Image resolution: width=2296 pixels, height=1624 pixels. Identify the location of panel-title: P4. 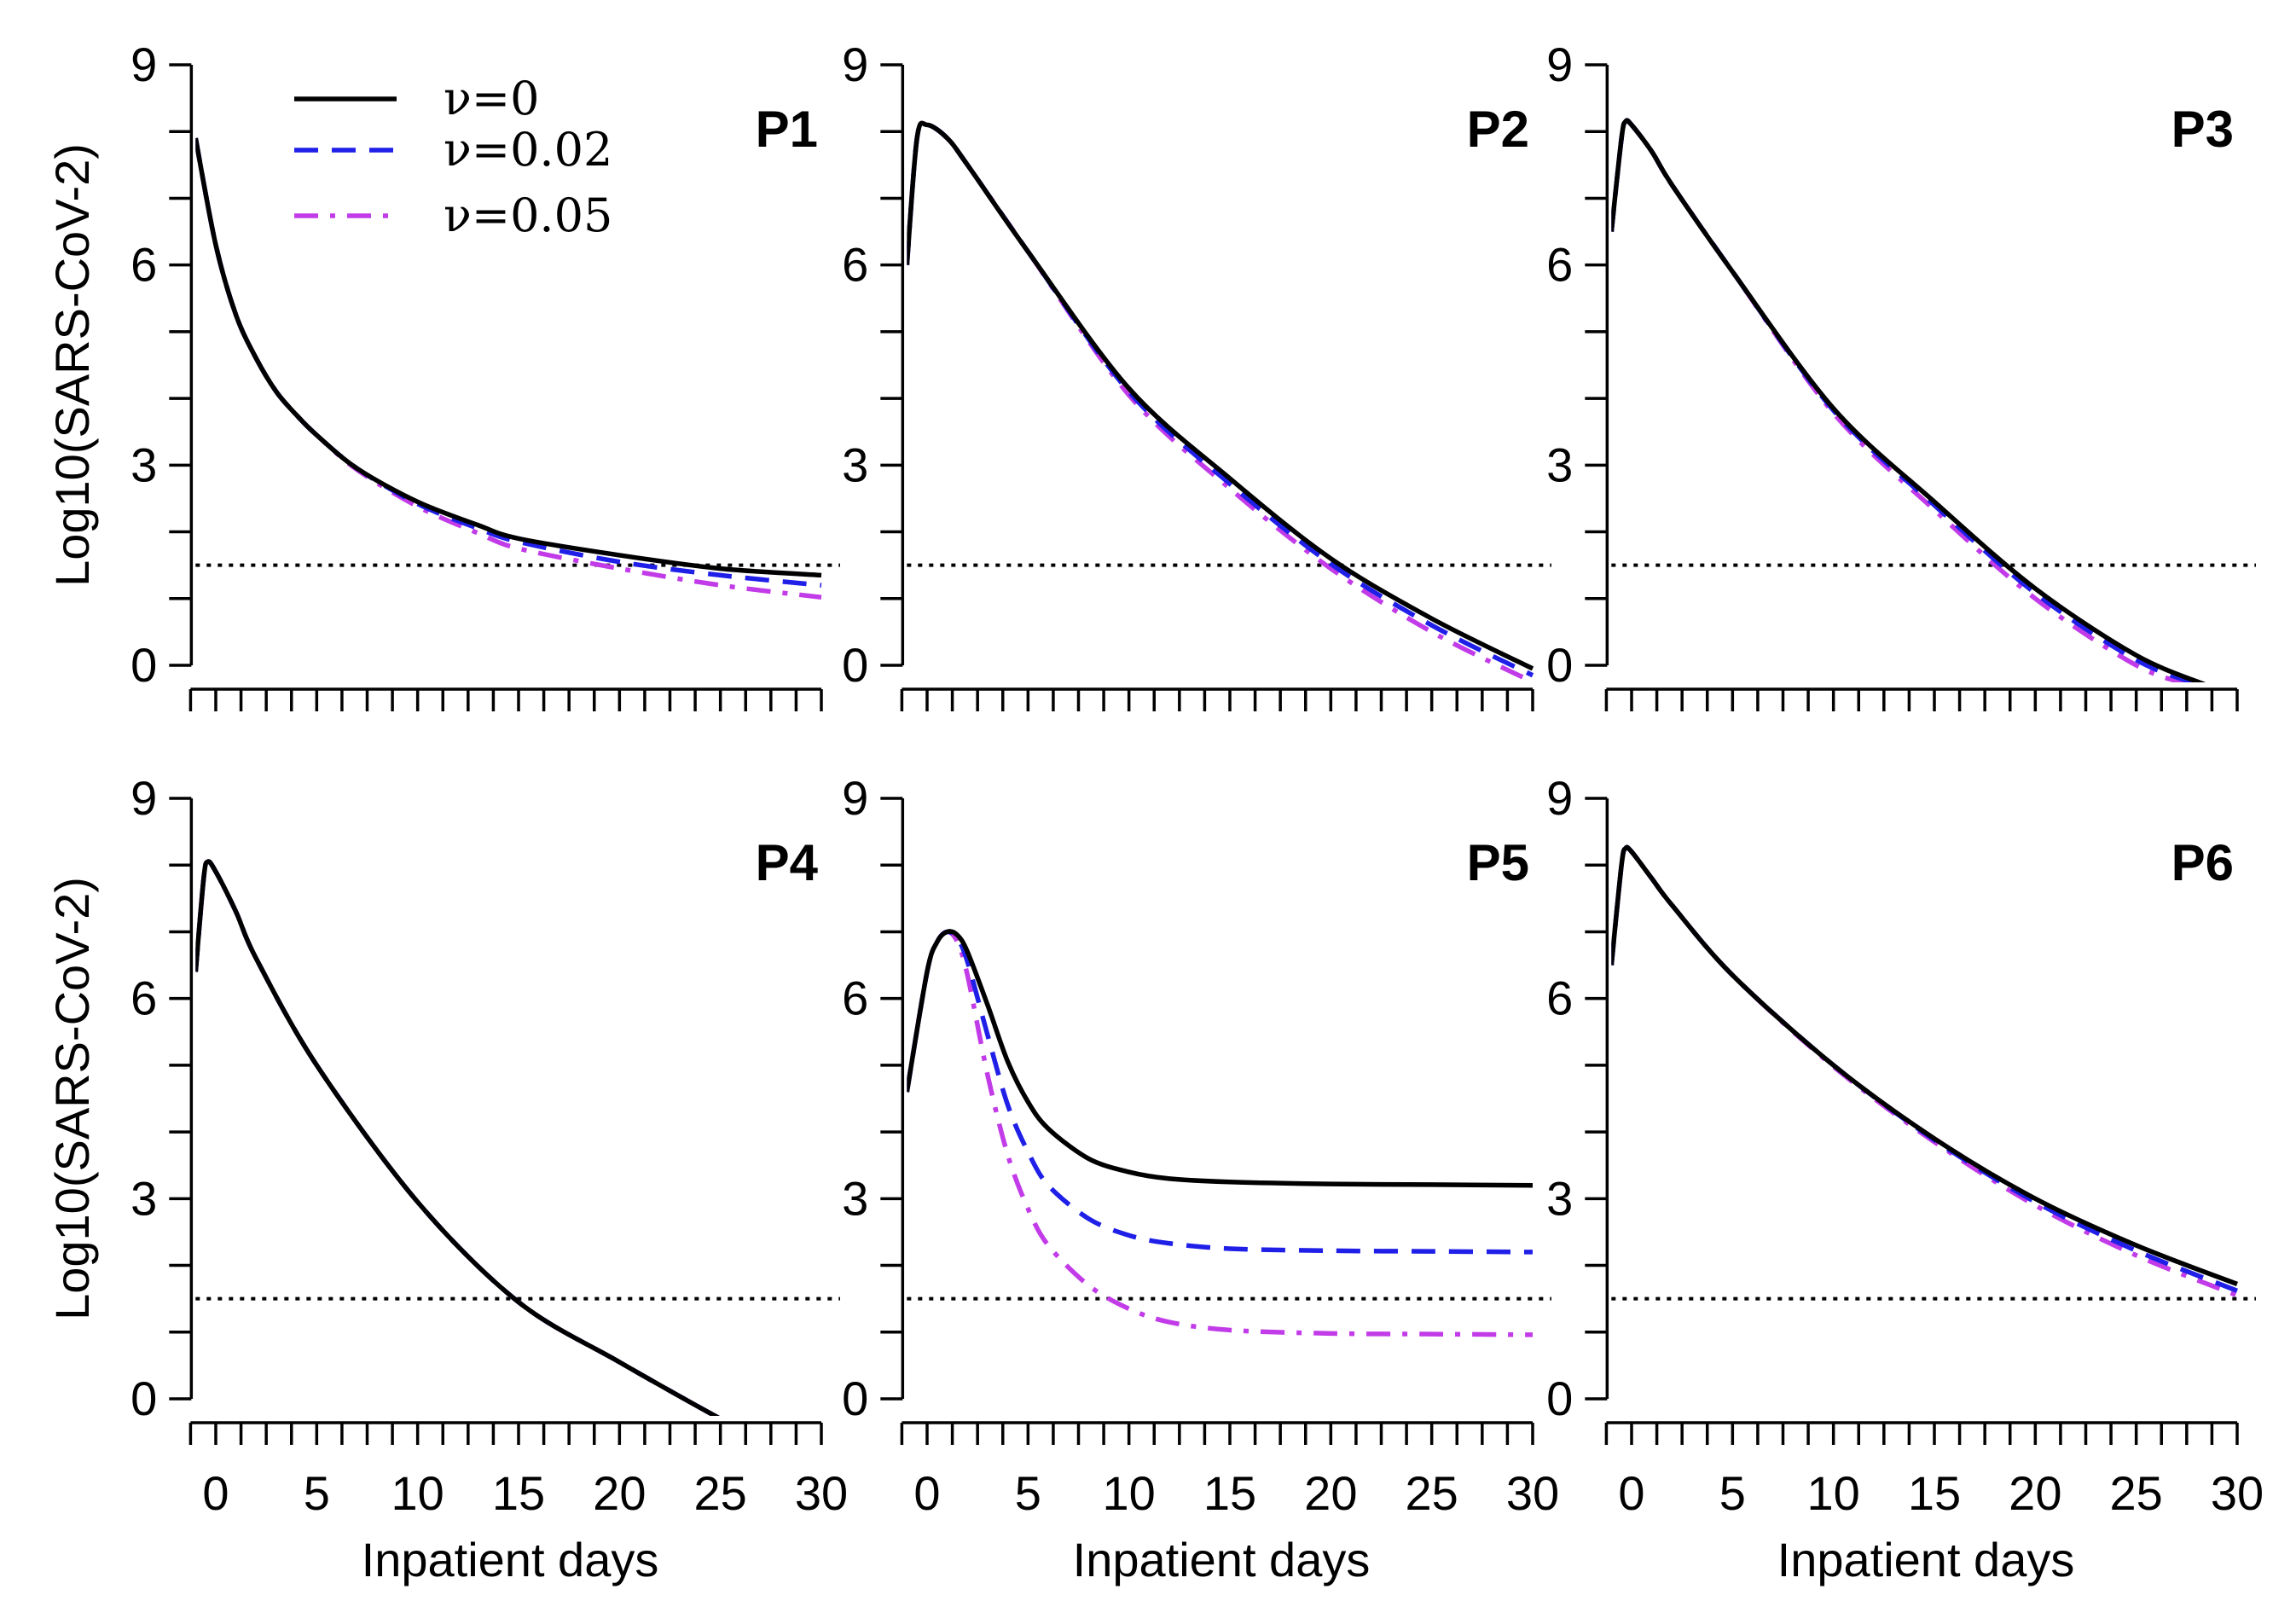
(787, 862).